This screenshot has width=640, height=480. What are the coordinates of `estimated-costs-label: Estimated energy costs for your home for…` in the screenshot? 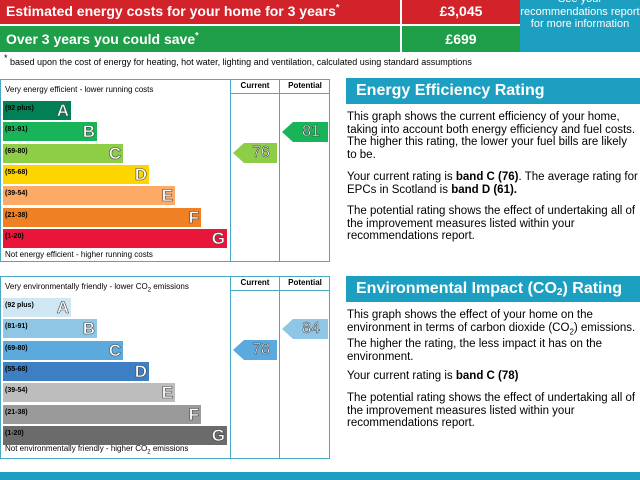 It's located at (200, 12).